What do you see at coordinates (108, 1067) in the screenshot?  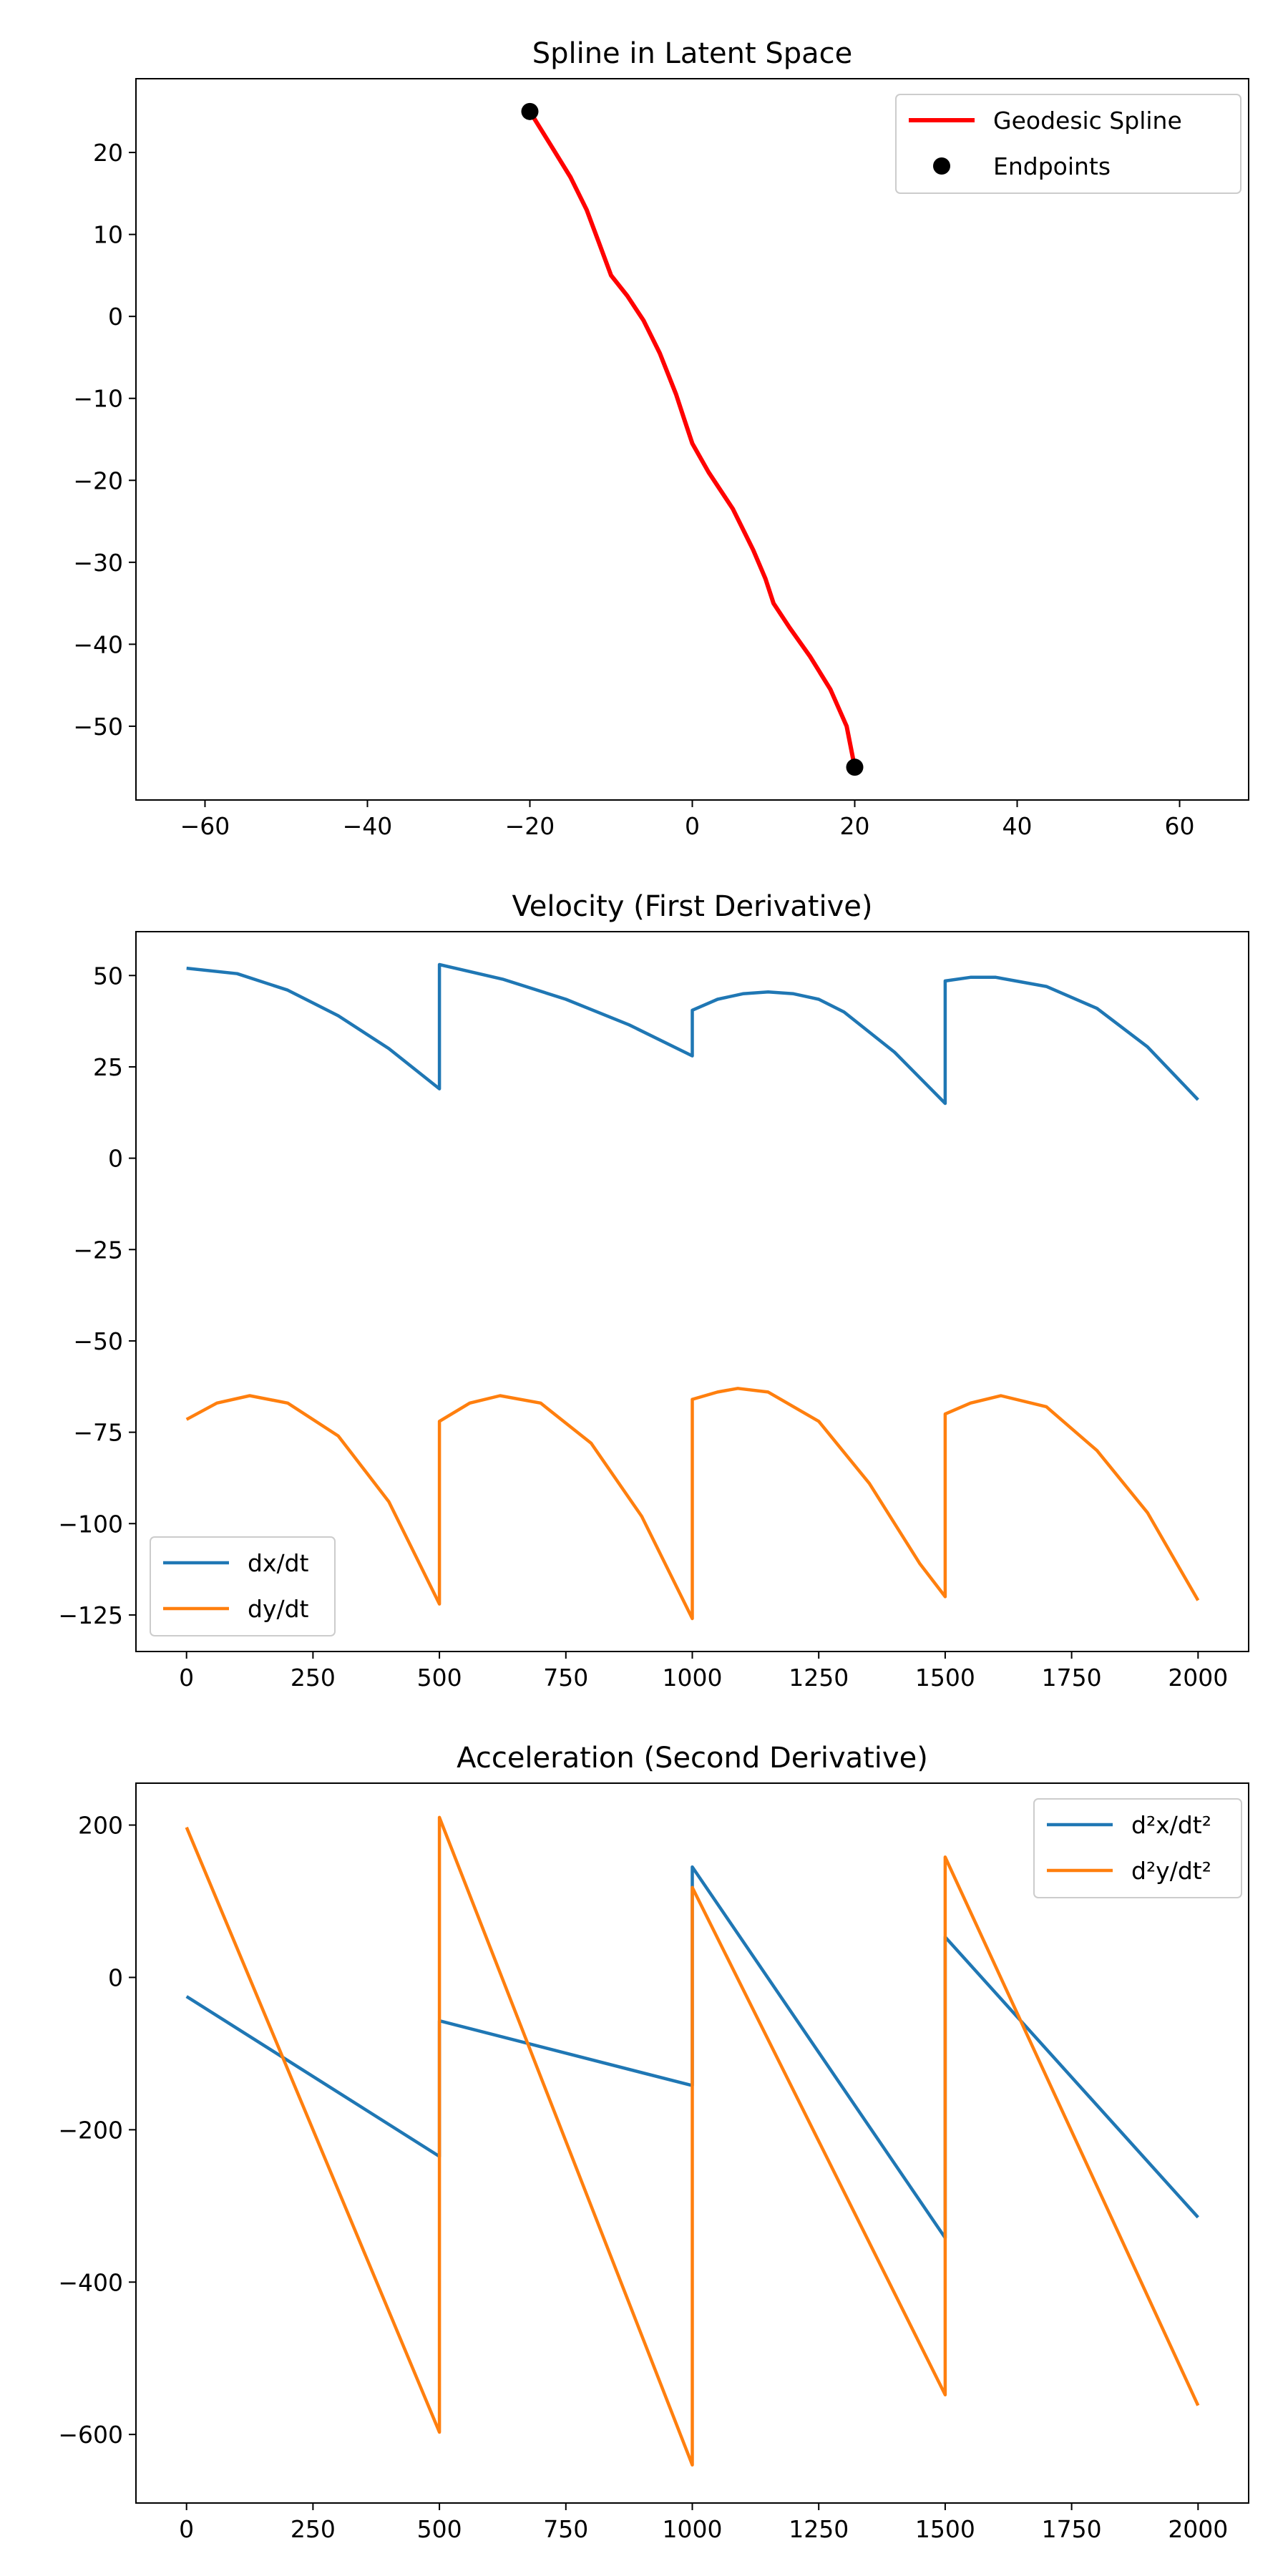 I see `y-tick-label: 25` at bounding box center [108, 1067].